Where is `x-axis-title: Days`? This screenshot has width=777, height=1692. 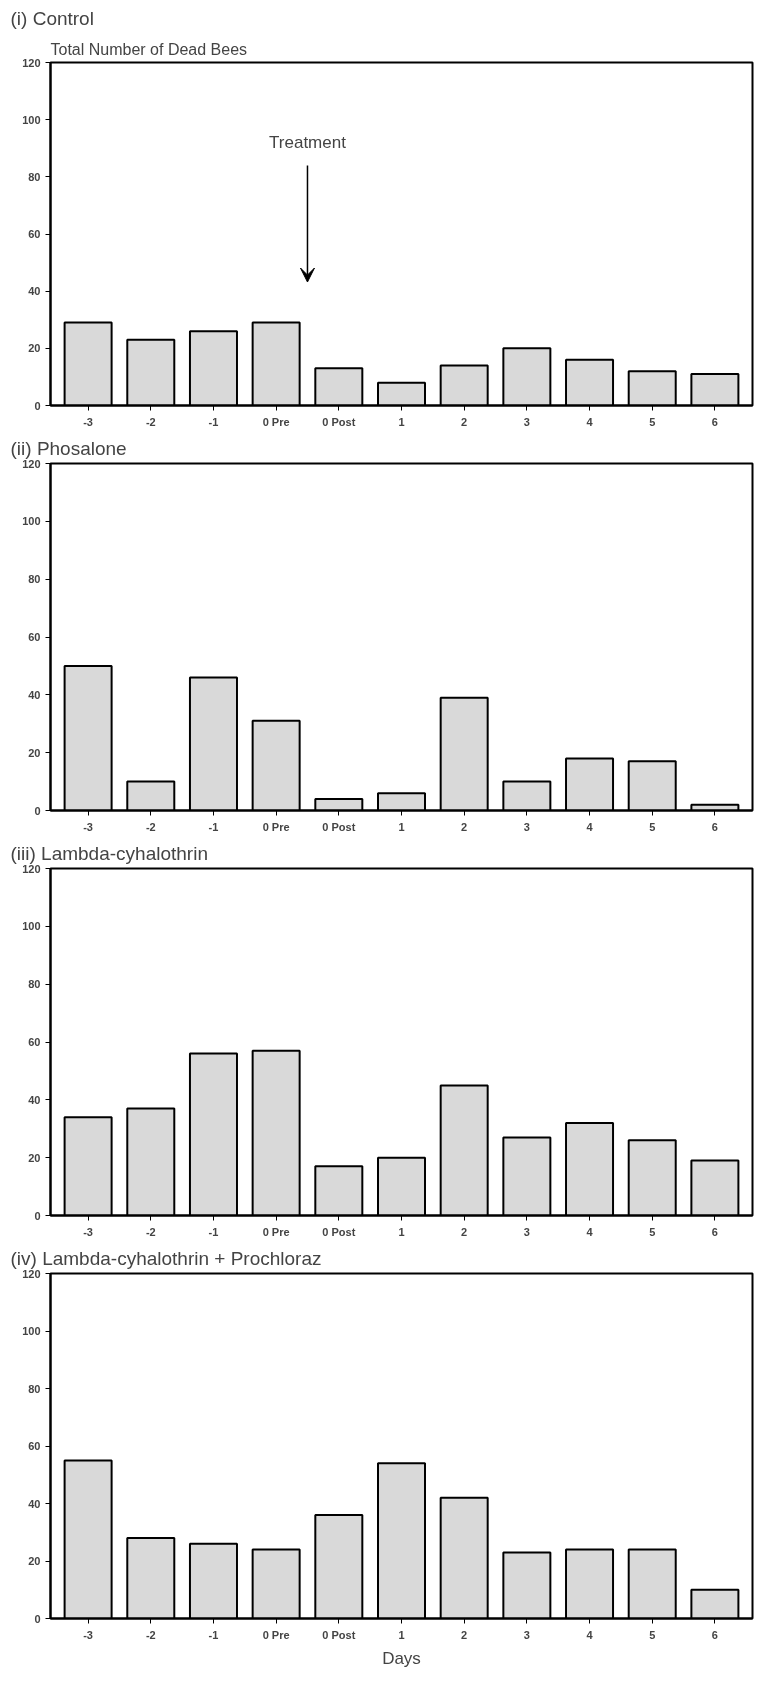
x-axis-title: Days is located at coordinates (401, 1658).